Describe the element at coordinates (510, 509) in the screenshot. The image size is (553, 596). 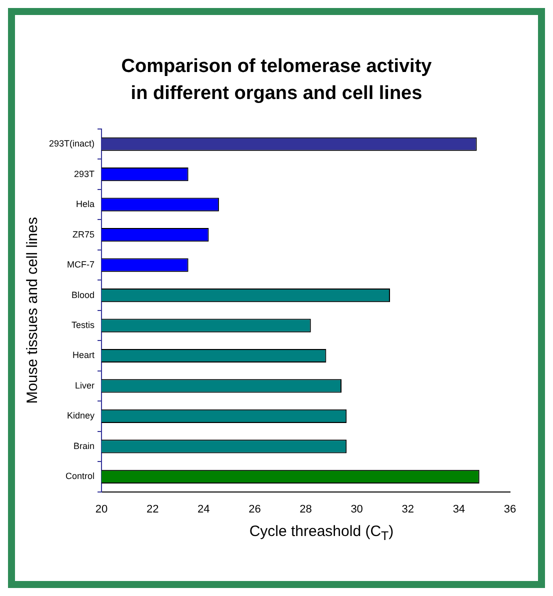
I see `x-tick-label: 36` at that location.